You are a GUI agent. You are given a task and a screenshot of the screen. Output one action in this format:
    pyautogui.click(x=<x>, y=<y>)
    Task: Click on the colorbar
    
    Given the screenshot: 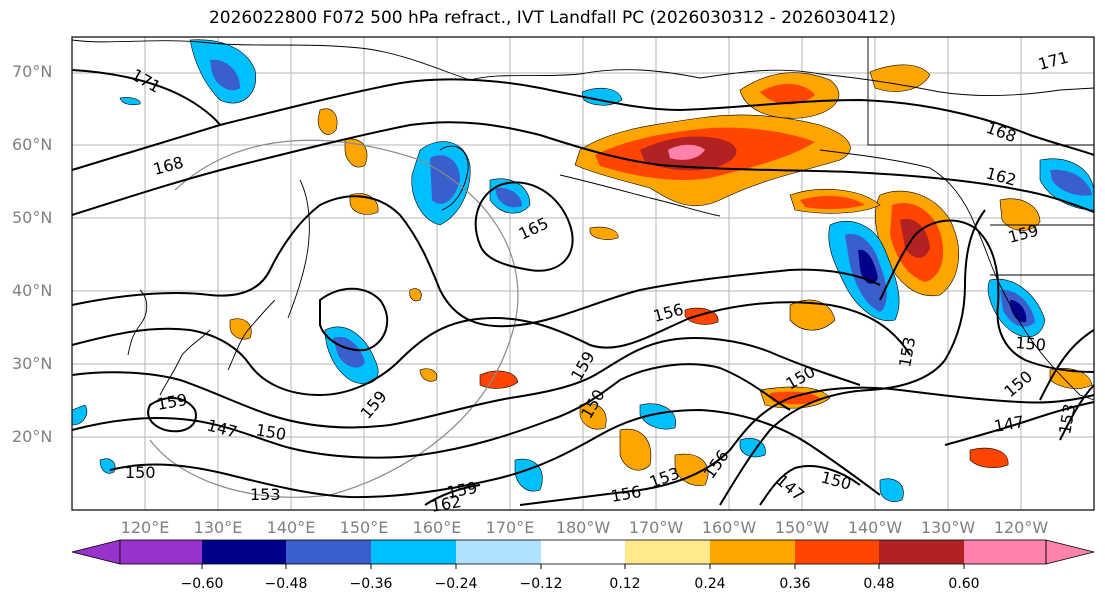 What is the action you would take?
    pyautogui.click(x=583, y=554)
    